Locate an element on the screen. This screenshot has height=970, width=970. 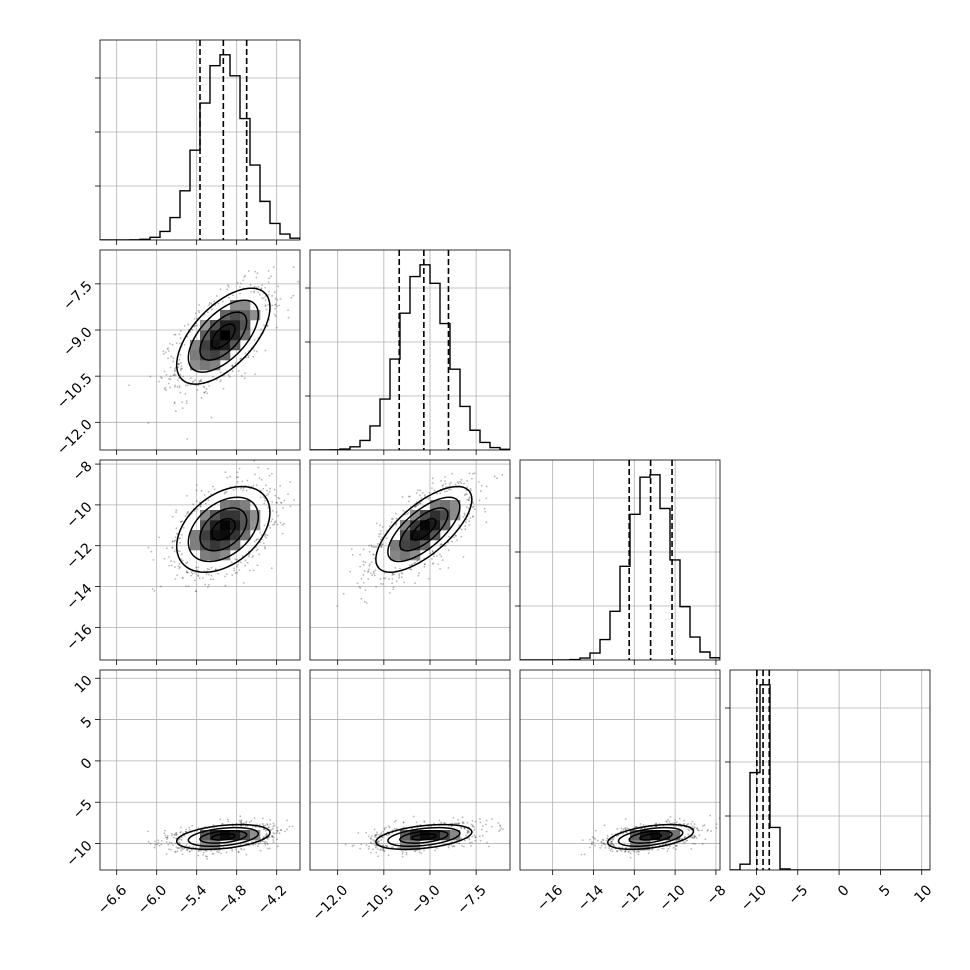
y-tick-label: −10 is located at coordinates (79, 854).